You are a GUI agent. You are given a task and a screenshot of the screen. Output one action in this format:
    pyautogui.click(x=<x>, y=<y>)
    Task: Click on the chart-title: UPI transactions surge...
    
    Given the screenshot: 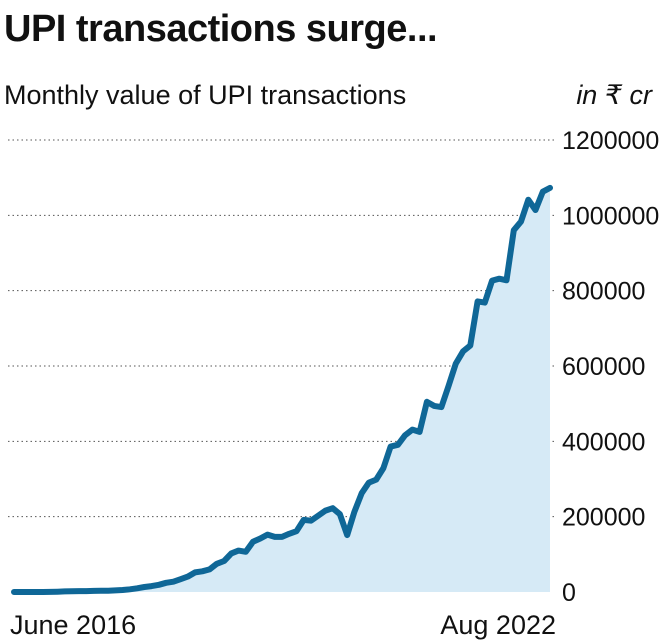 What is the action you would take?
    pyautogui.click(x=221, y=29)
    